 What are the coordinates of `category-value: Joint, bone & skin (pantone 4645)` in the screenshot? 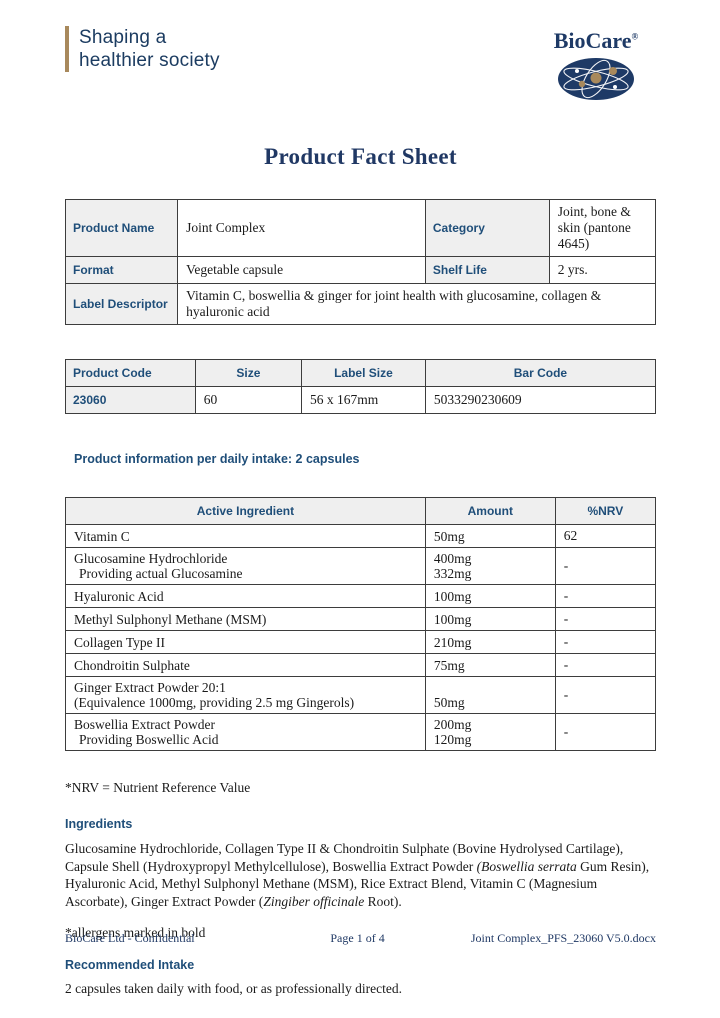 It's located at (602, 228).